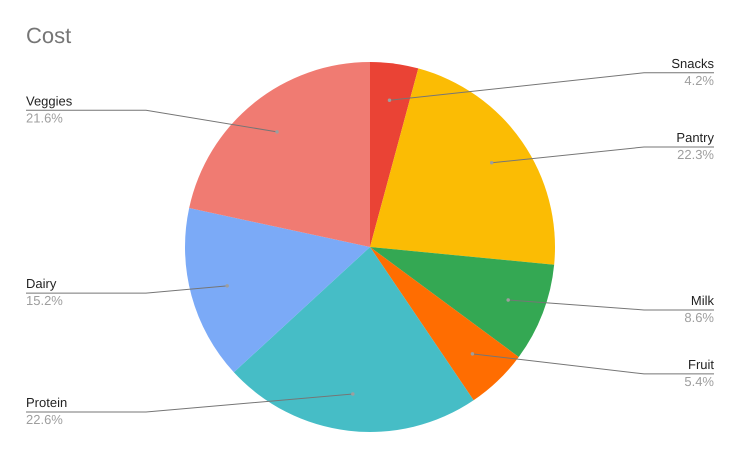 This screenshot has width=732, height=457. Describe the element at coordinates (49, 35) in the screenshot. I see `chart-title: Cost` at that location.